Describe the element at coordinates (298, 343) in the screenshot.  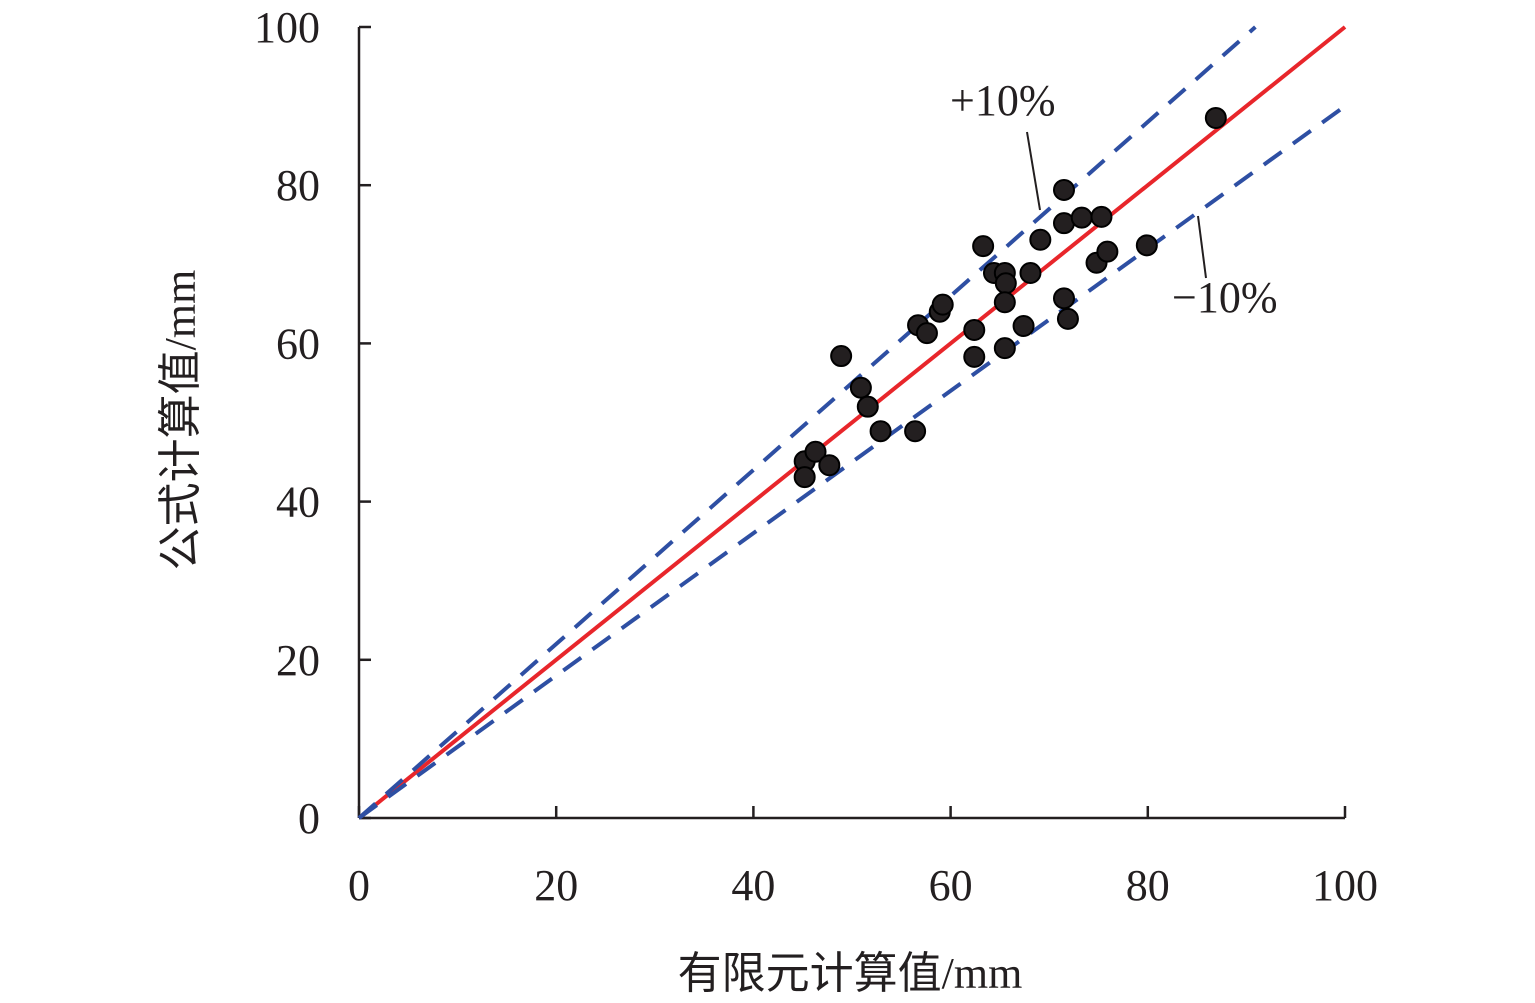
I see `y-tick-label: 60` at that location.